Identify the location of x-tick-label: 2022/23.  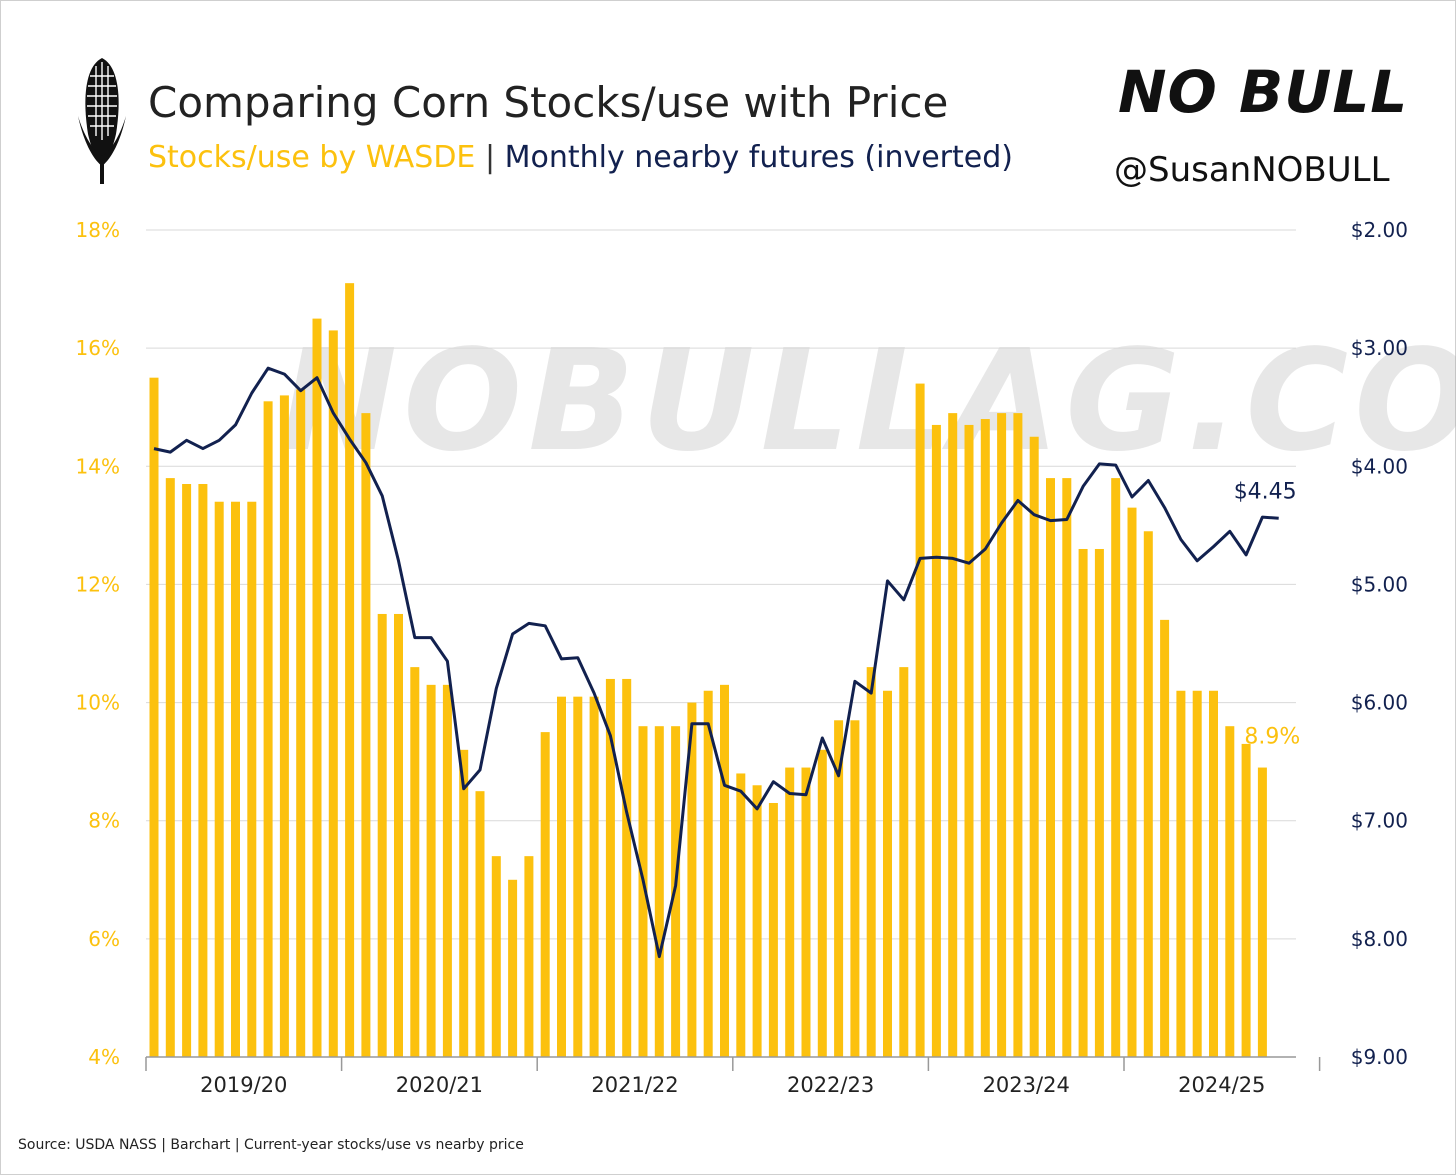
(830, 1085).